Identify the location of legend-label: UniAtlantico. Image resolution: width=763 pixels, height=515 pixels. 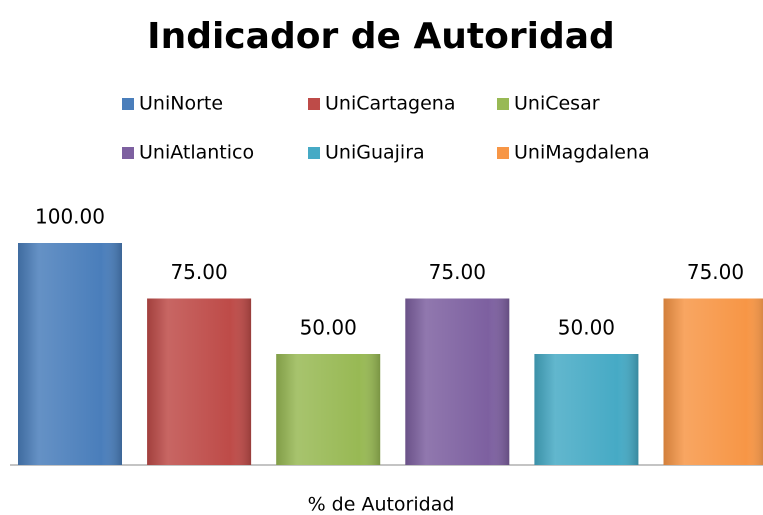
(196, 153).